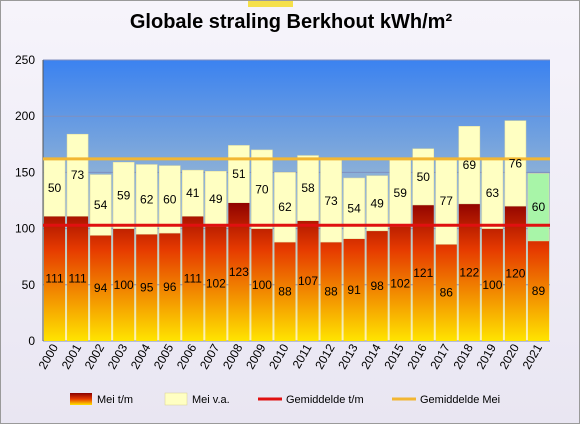 The height and width of the screenshot is (424, 580). Describe the element at coordinates (417, 356) in the screenshot. I see `x-tick-label: 2016` at that location.